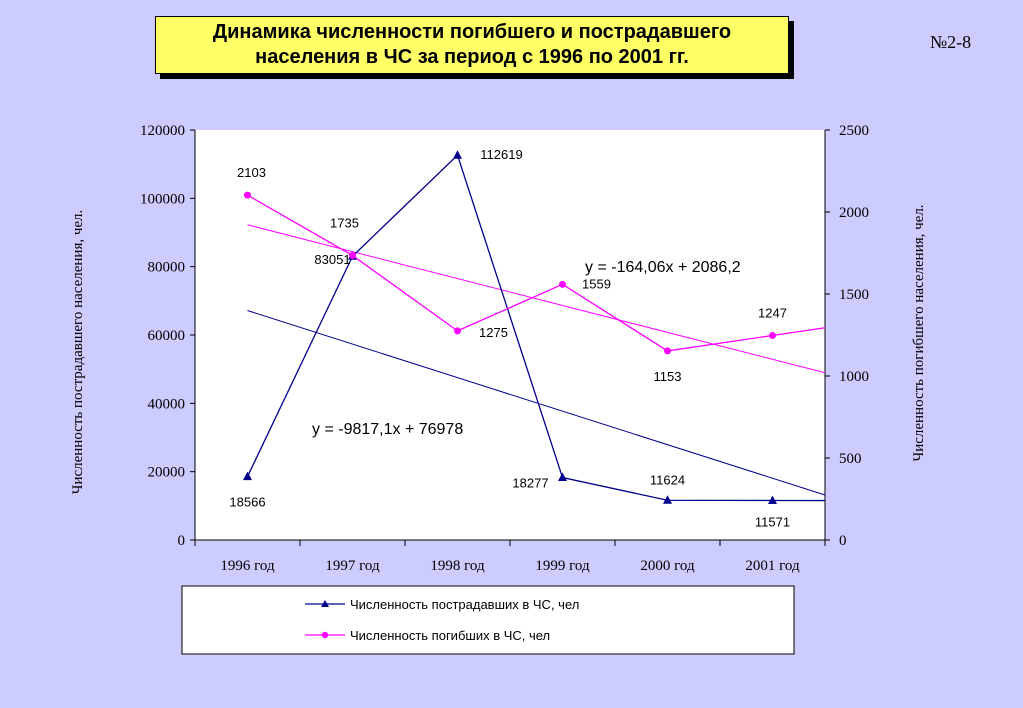 Image resolution: width=1023 pixels, height=708 pixels. Describe the element at coordinates (162, 131) in the screenshot. I see `y-tick-label-left: 120000` at that location.